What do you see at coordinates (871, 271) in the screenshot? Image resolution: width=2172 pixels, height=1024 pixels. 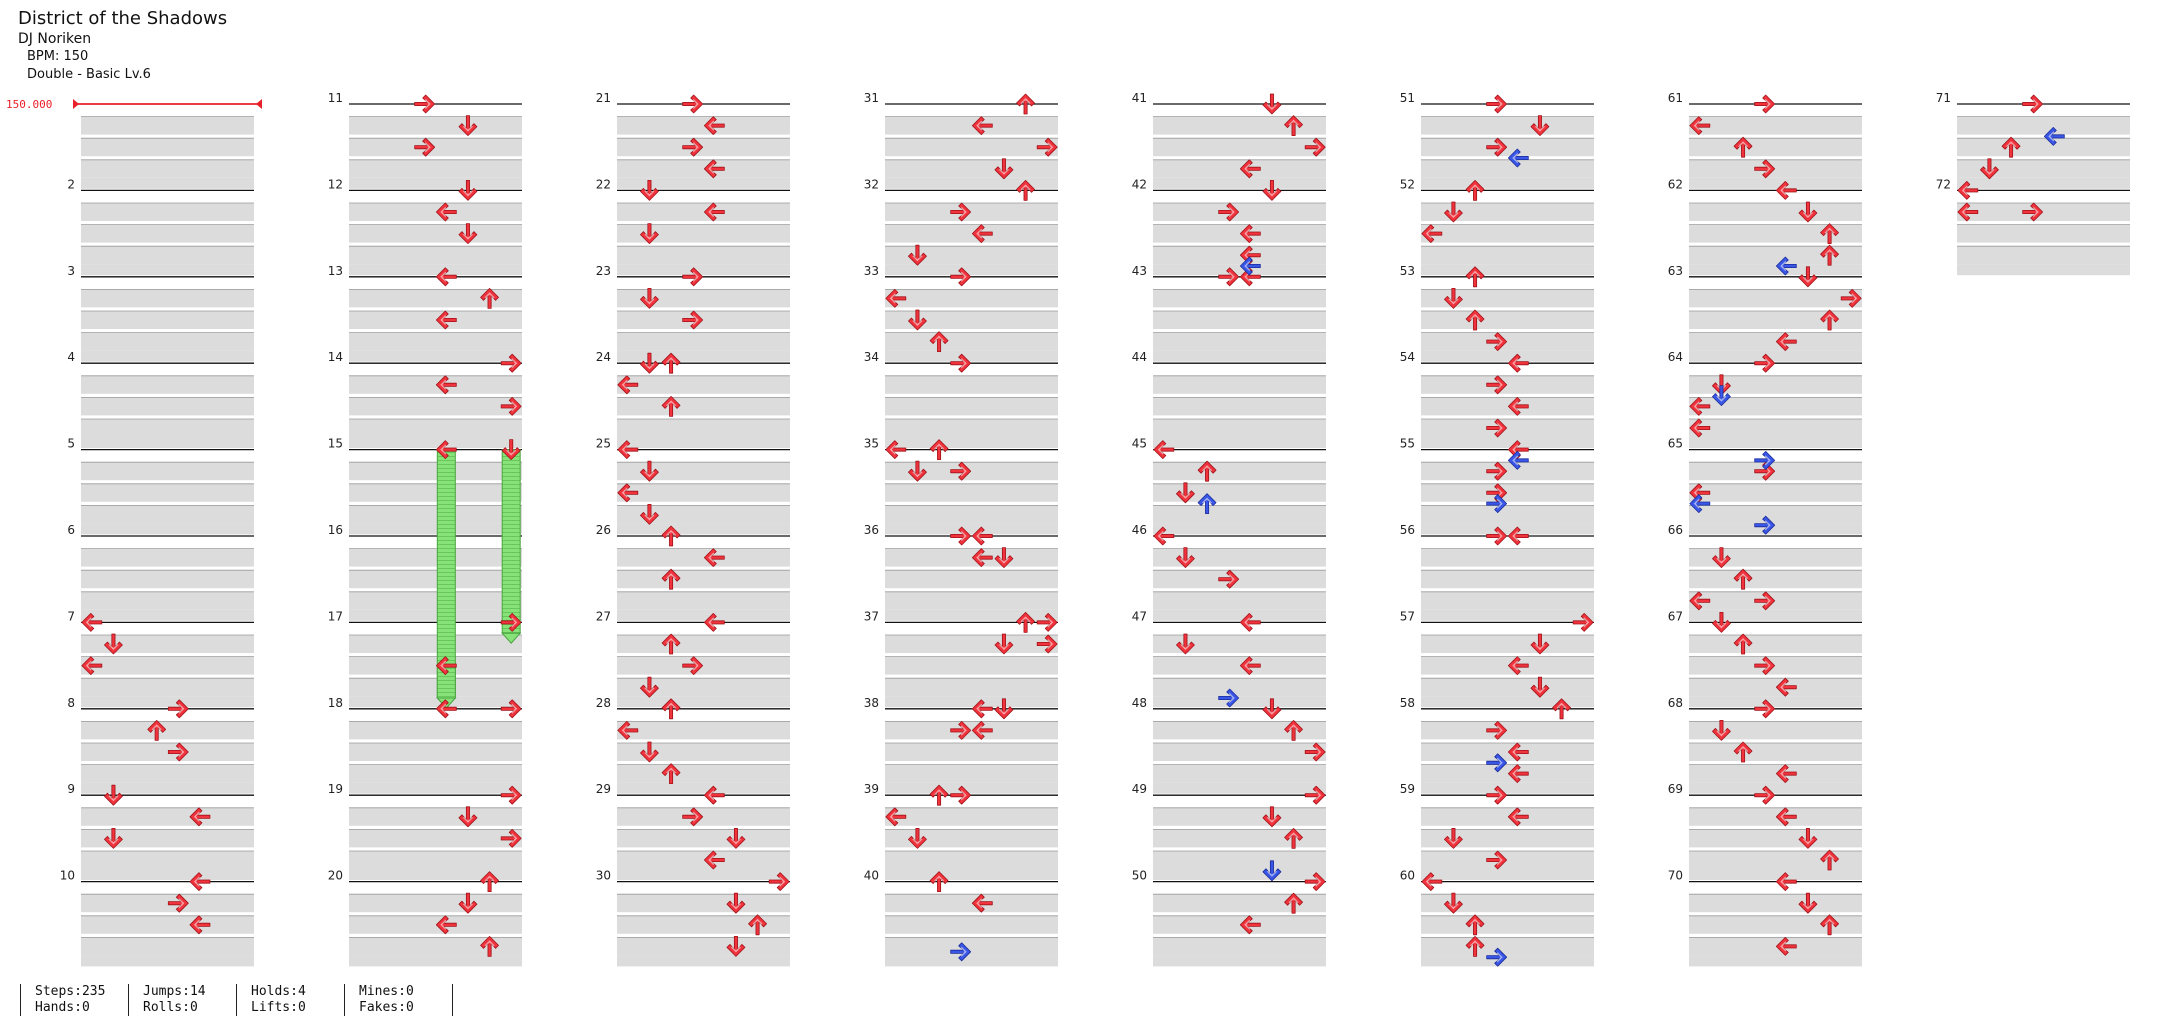 I see `measure-number: 33` at bounding box center [871, 271].